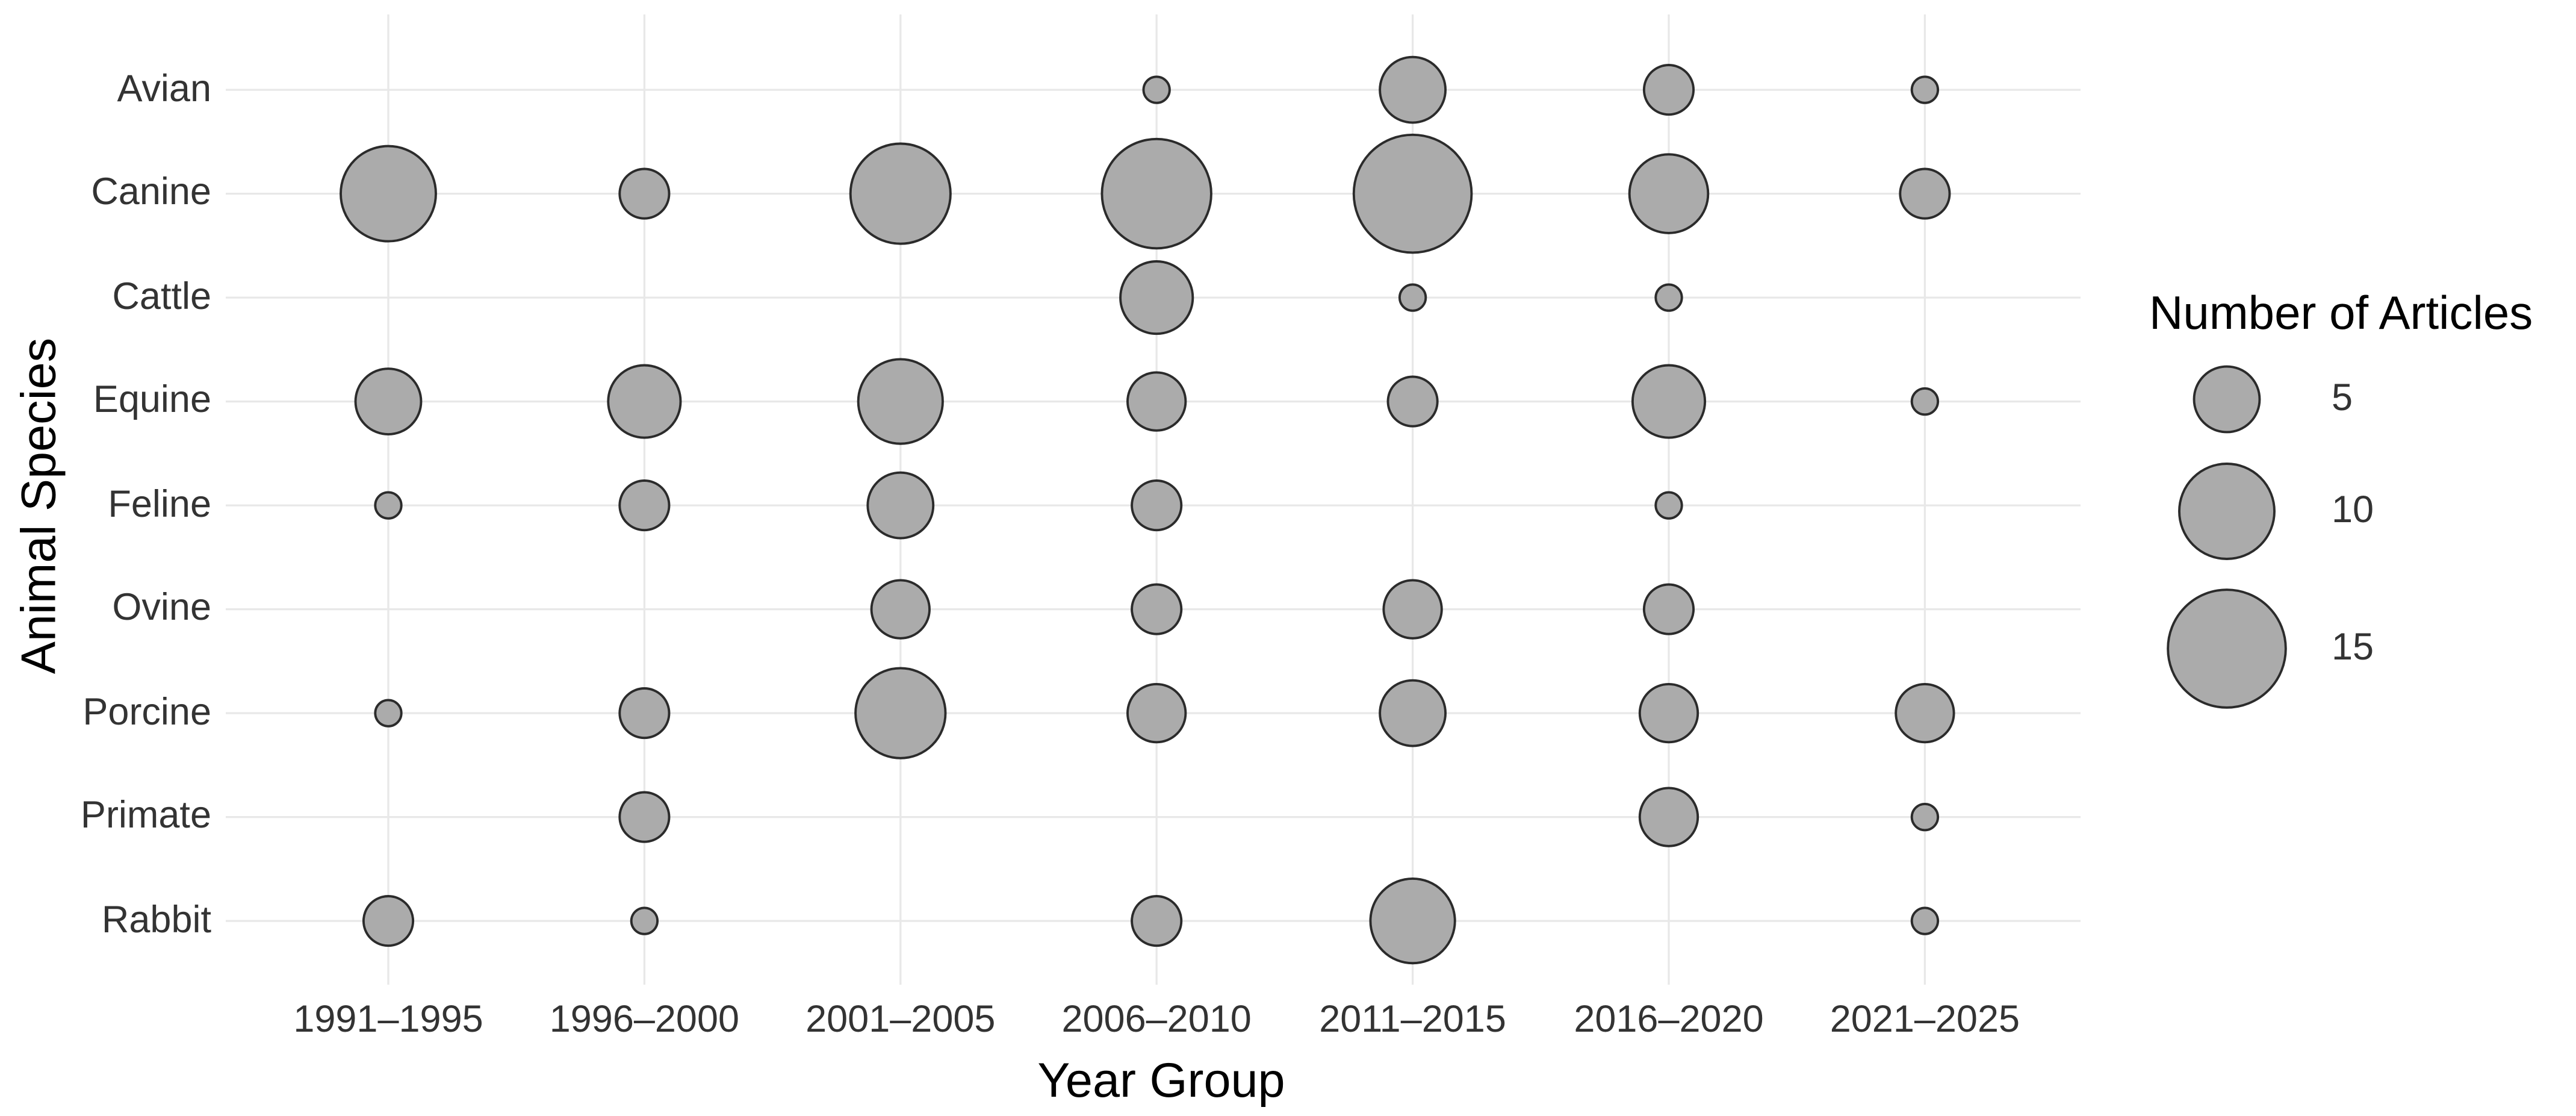 This screenshot has width=2576, height=1116. I want to click on legend-value-label-15: 15, so click(2353, 648).